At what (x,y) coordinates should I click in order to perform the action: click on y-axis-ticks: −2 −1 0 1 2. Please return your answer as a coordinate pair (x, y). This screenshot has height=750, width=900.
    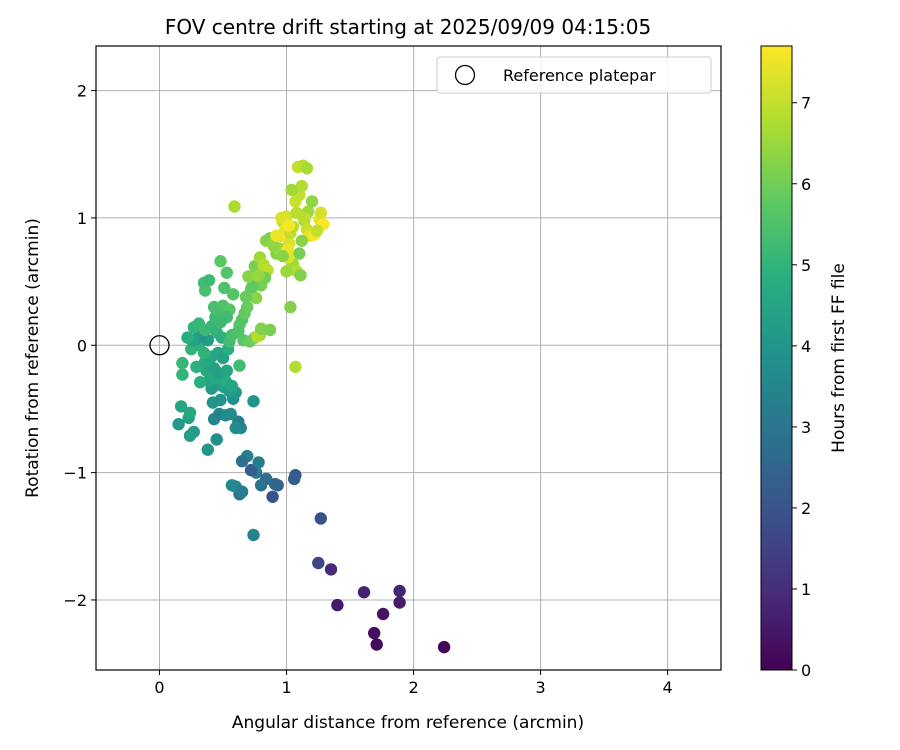
    Looking at the image, I should click on (79, 346).